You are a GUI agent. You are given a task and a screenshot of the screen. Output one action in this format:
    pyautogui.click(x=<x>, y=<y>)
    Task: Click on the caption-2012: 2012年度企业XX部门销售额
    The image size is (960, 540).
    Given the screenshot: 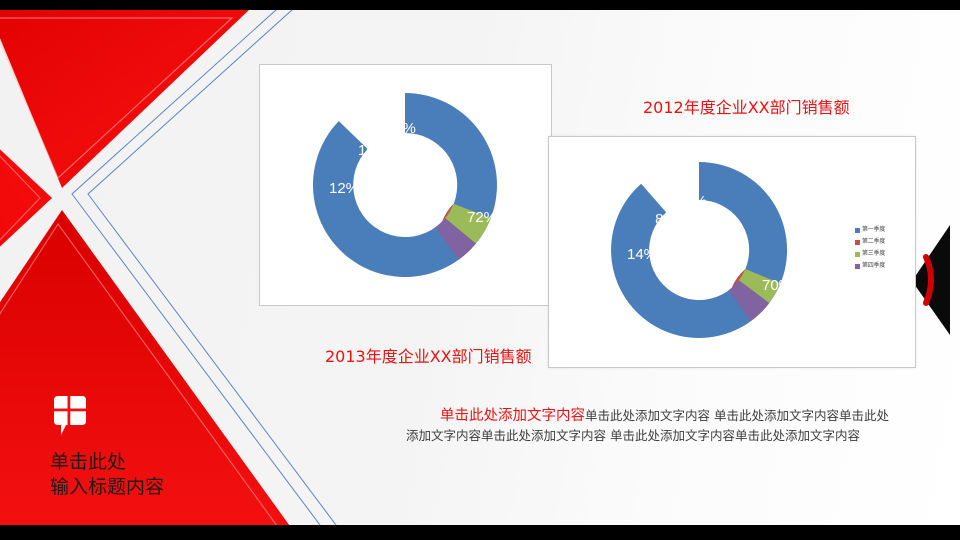 What is the action you would take?
    pyautogui.click(x=746, y=107)
    